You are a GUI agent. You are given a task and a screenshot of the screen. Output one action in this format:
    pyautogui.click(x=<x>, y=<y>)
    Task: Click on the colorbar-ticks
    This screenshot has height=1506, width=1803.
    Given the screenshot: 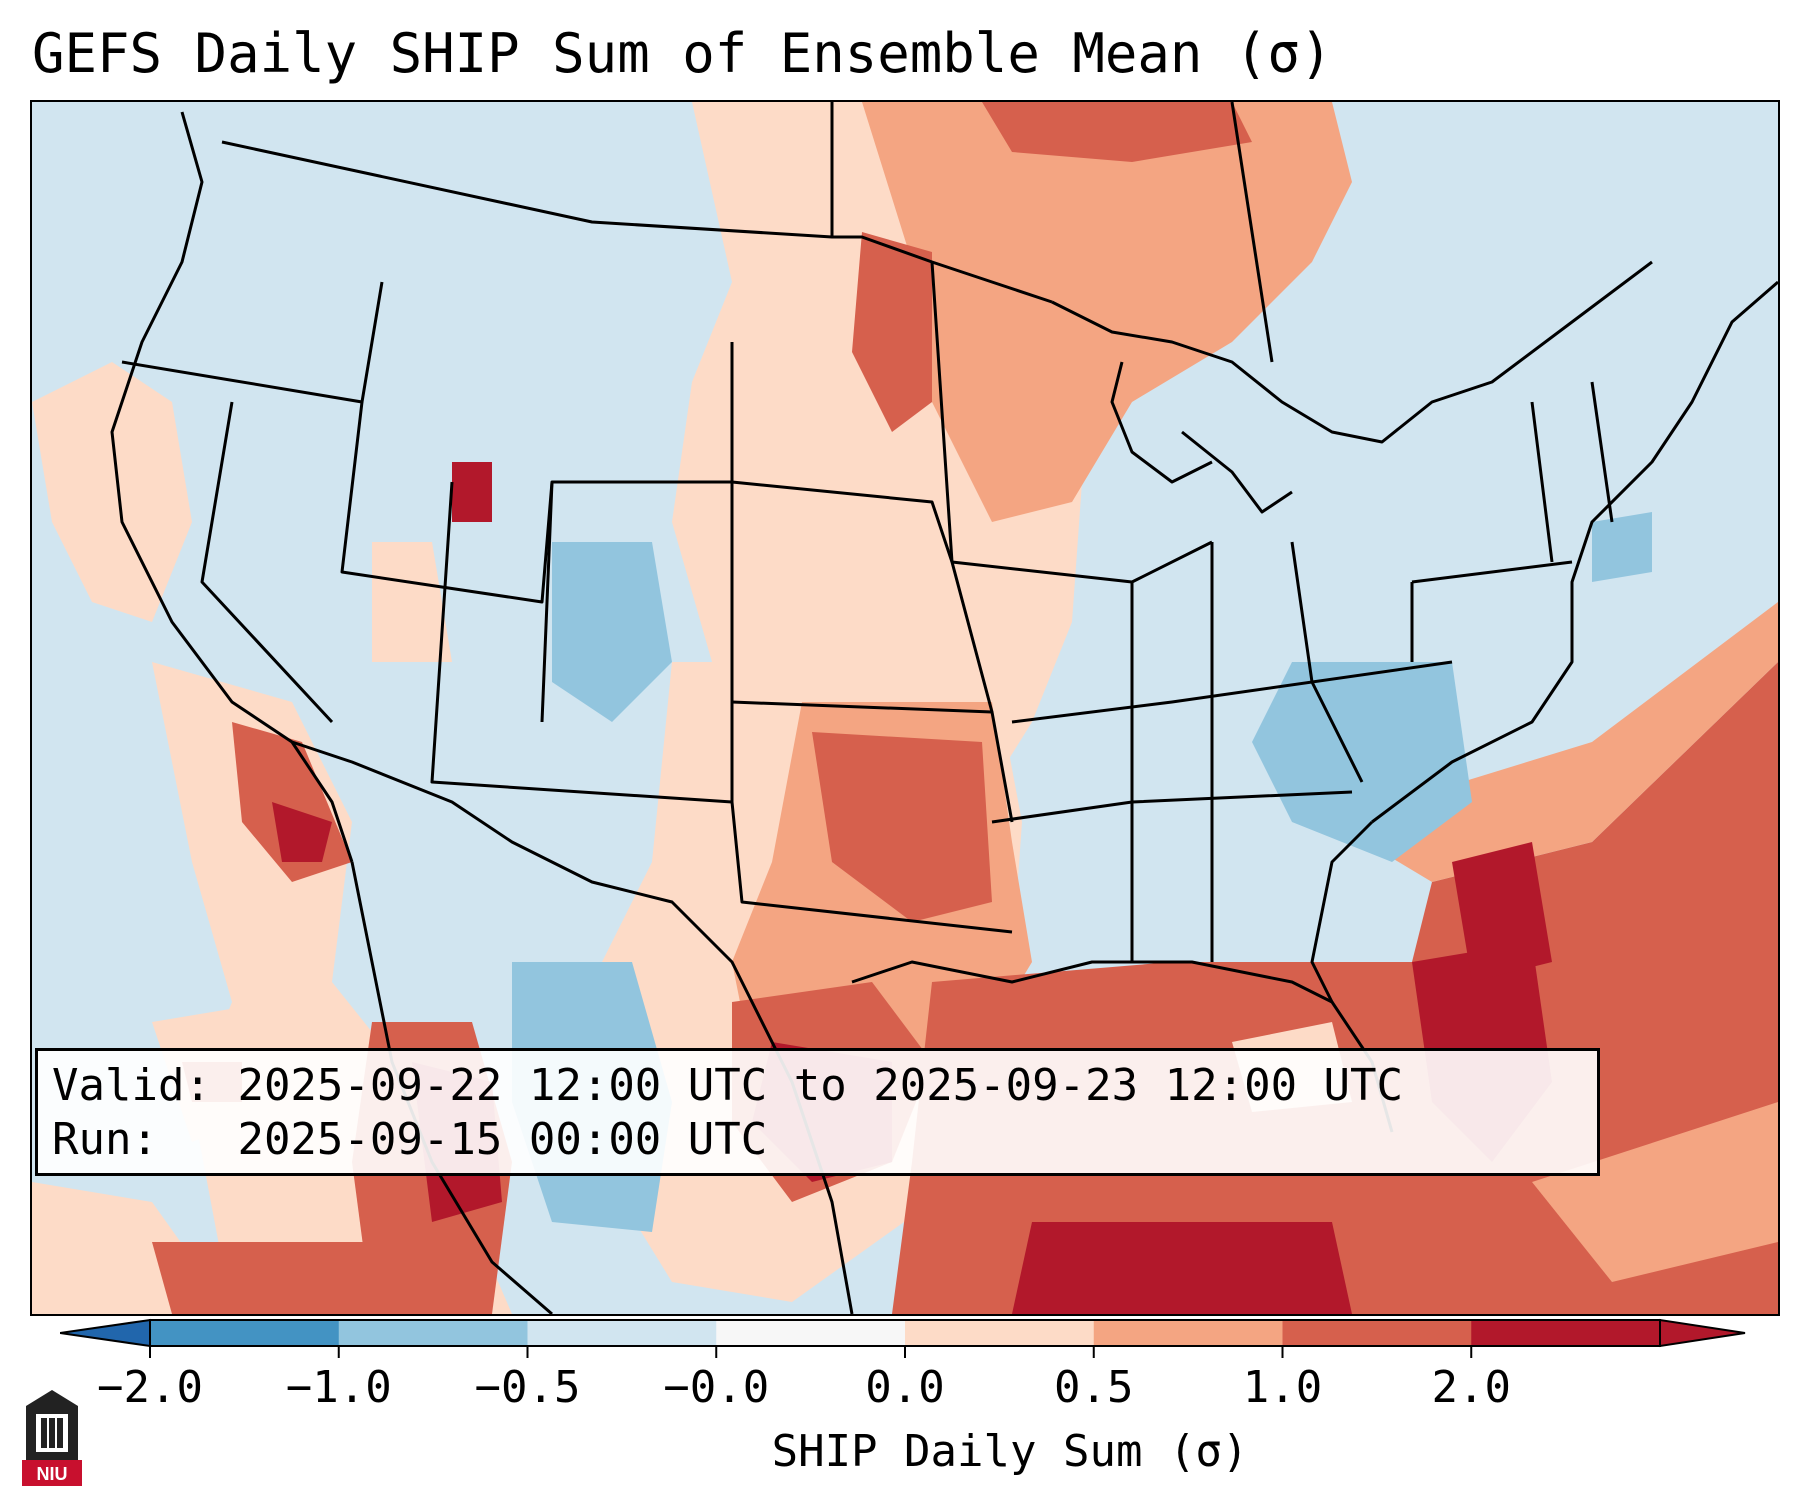 What is the action you would take?
    pyautogui.click(x=811, y=1352)
    